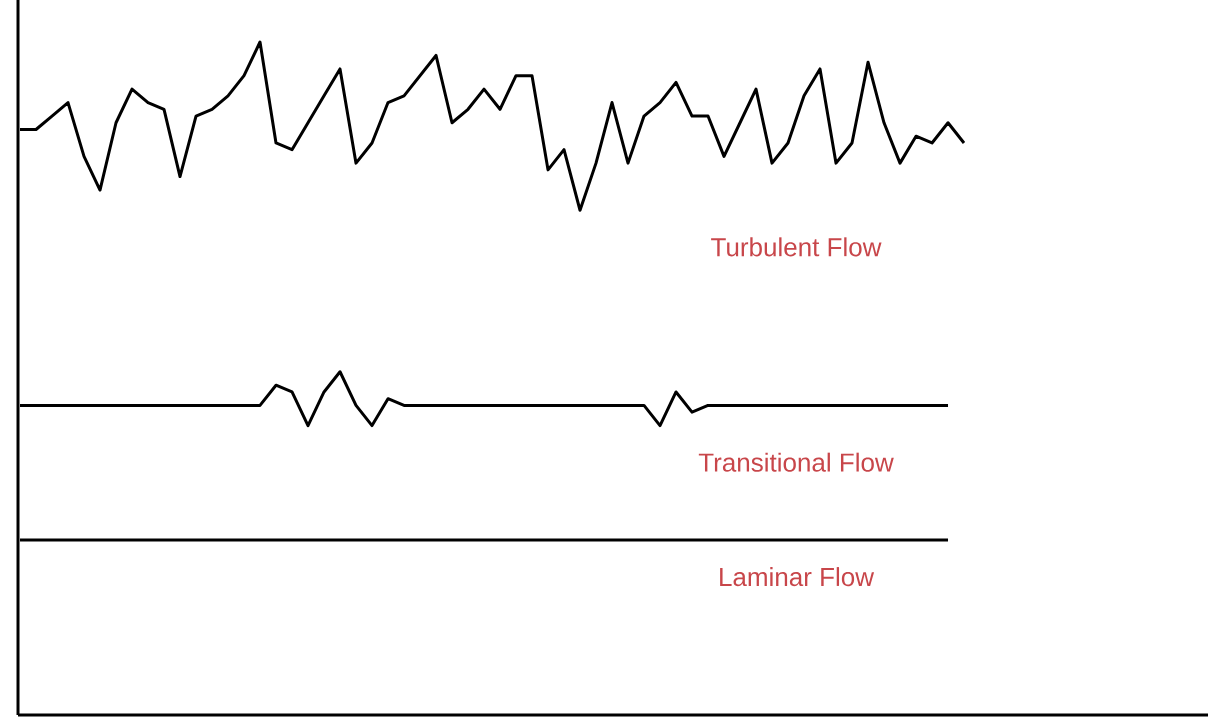 The width and height of the screenshot is (1219, 720). I want to click on series-label: Laminar Flow, so click(797, 577).